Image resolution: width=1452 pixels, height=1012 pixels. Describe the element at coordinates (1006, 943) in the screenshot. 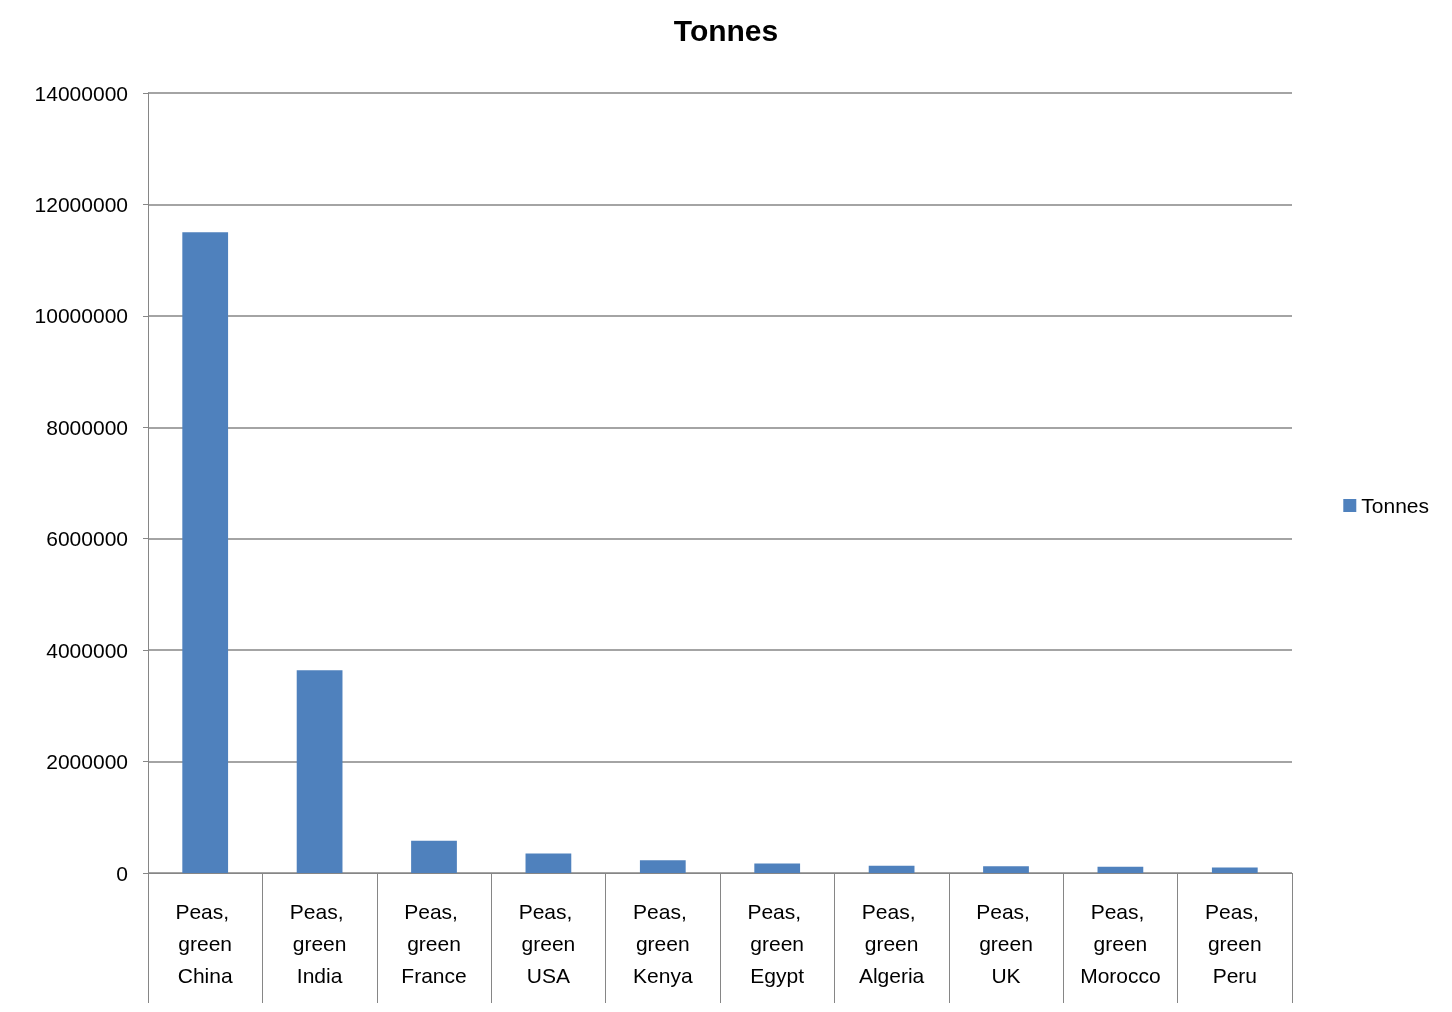

I see `x-tick-label: Peas, green UK` at that location.